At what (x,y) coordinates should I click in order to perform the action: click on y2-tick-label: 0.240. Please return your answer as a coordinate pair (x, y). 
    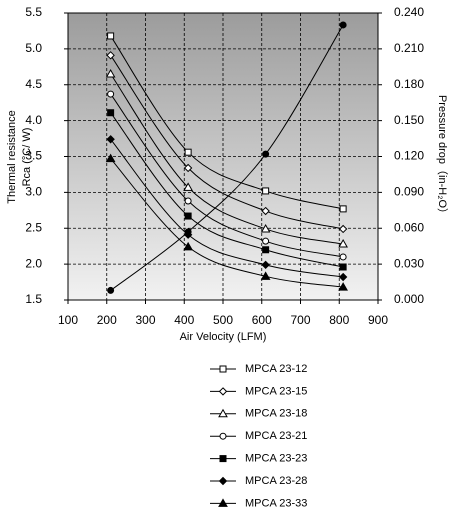
    Looking at the image, I should click on (409, 12).